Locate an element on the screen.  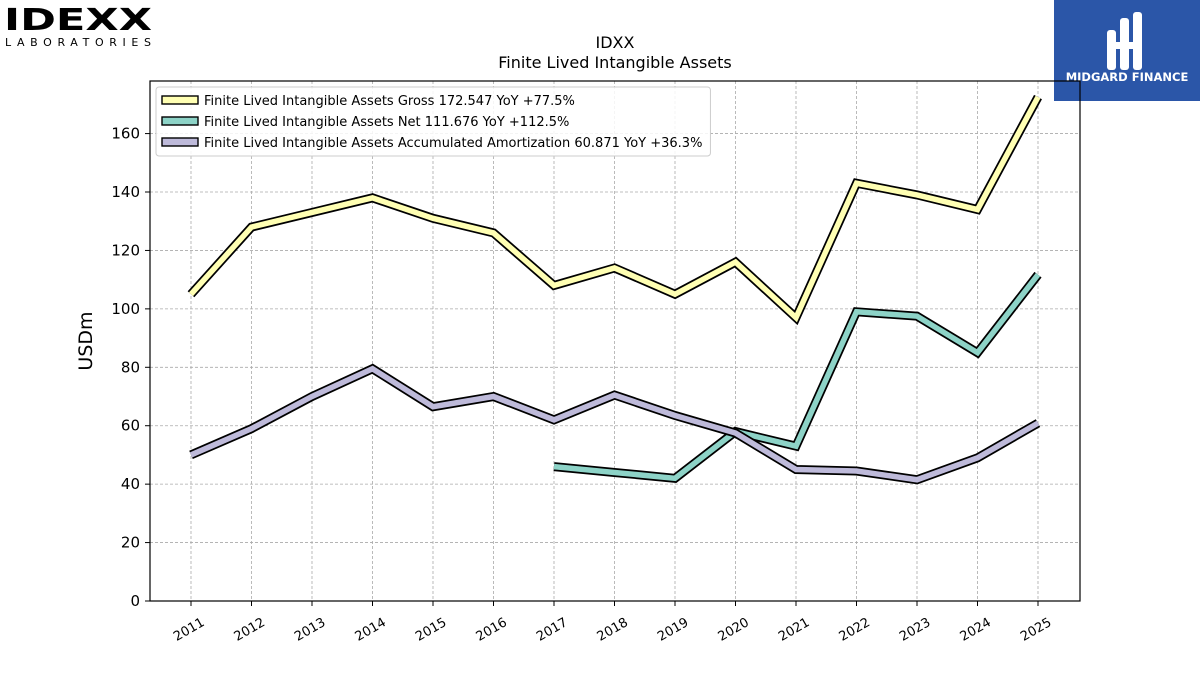
midgard-logo-text: MIDGARD FINANCE is located at coordinates (1127, 77).